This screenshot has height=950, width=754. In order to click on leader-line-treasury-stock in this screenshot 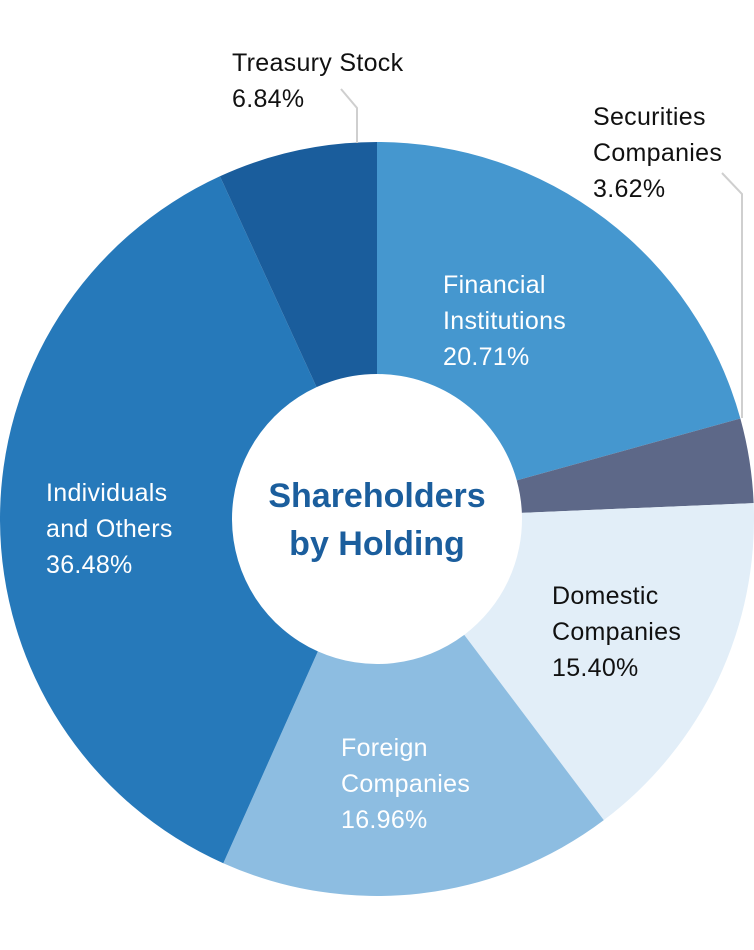, I will do `click(349, 115)`.